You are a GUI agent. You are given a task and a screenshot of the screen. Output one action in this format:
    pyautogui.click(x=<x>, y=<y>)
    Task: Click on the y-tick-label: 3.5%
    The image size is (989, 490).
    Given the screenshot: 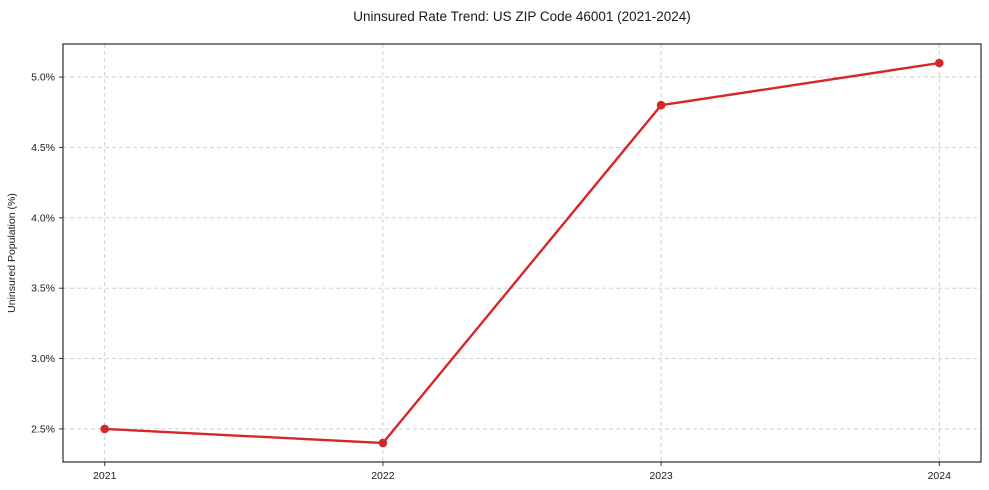 What is the action you would take?
    pyautogui.click(x=43, y=289)
    